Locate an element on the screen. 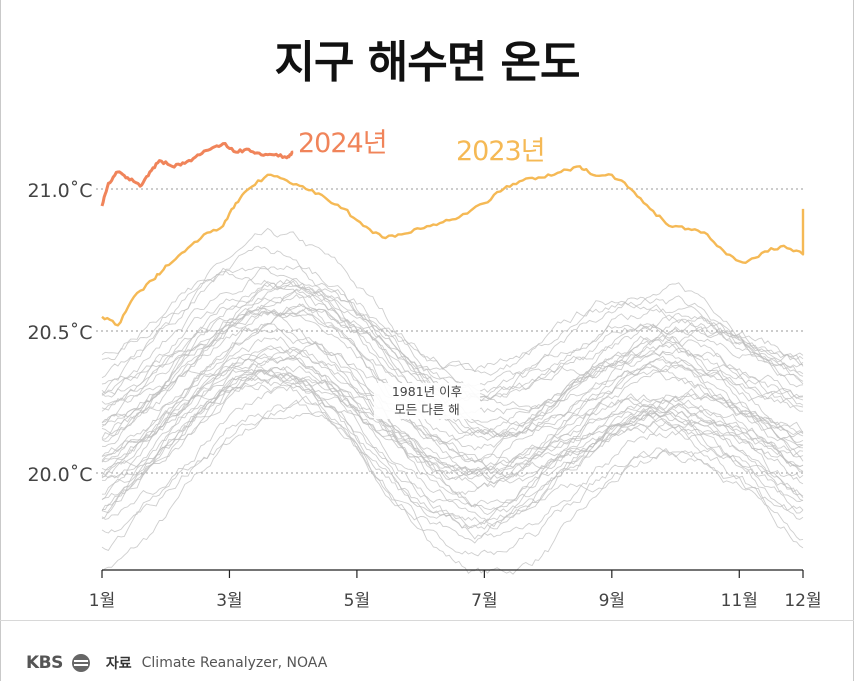  x-tick-label: 7월 is located at coordinates (484, 601).